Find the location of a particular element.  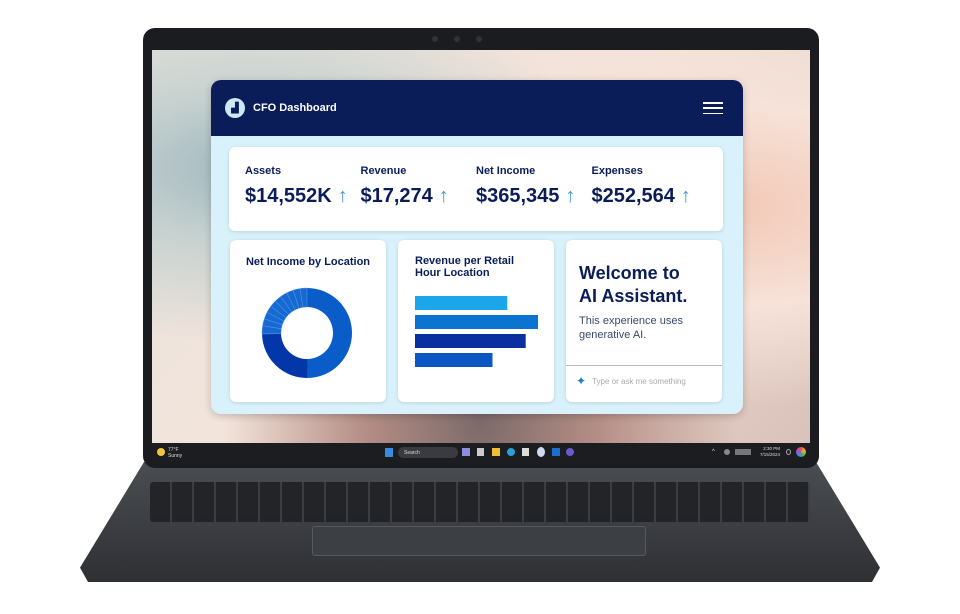

kpi-value: $17,274 is located at coordinates (396, 196).